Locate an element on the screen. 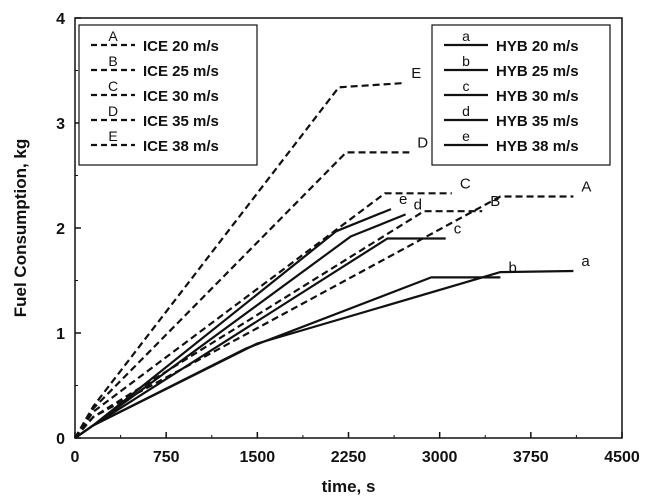  legend-key-d: d is located at coordinates (466, 111).